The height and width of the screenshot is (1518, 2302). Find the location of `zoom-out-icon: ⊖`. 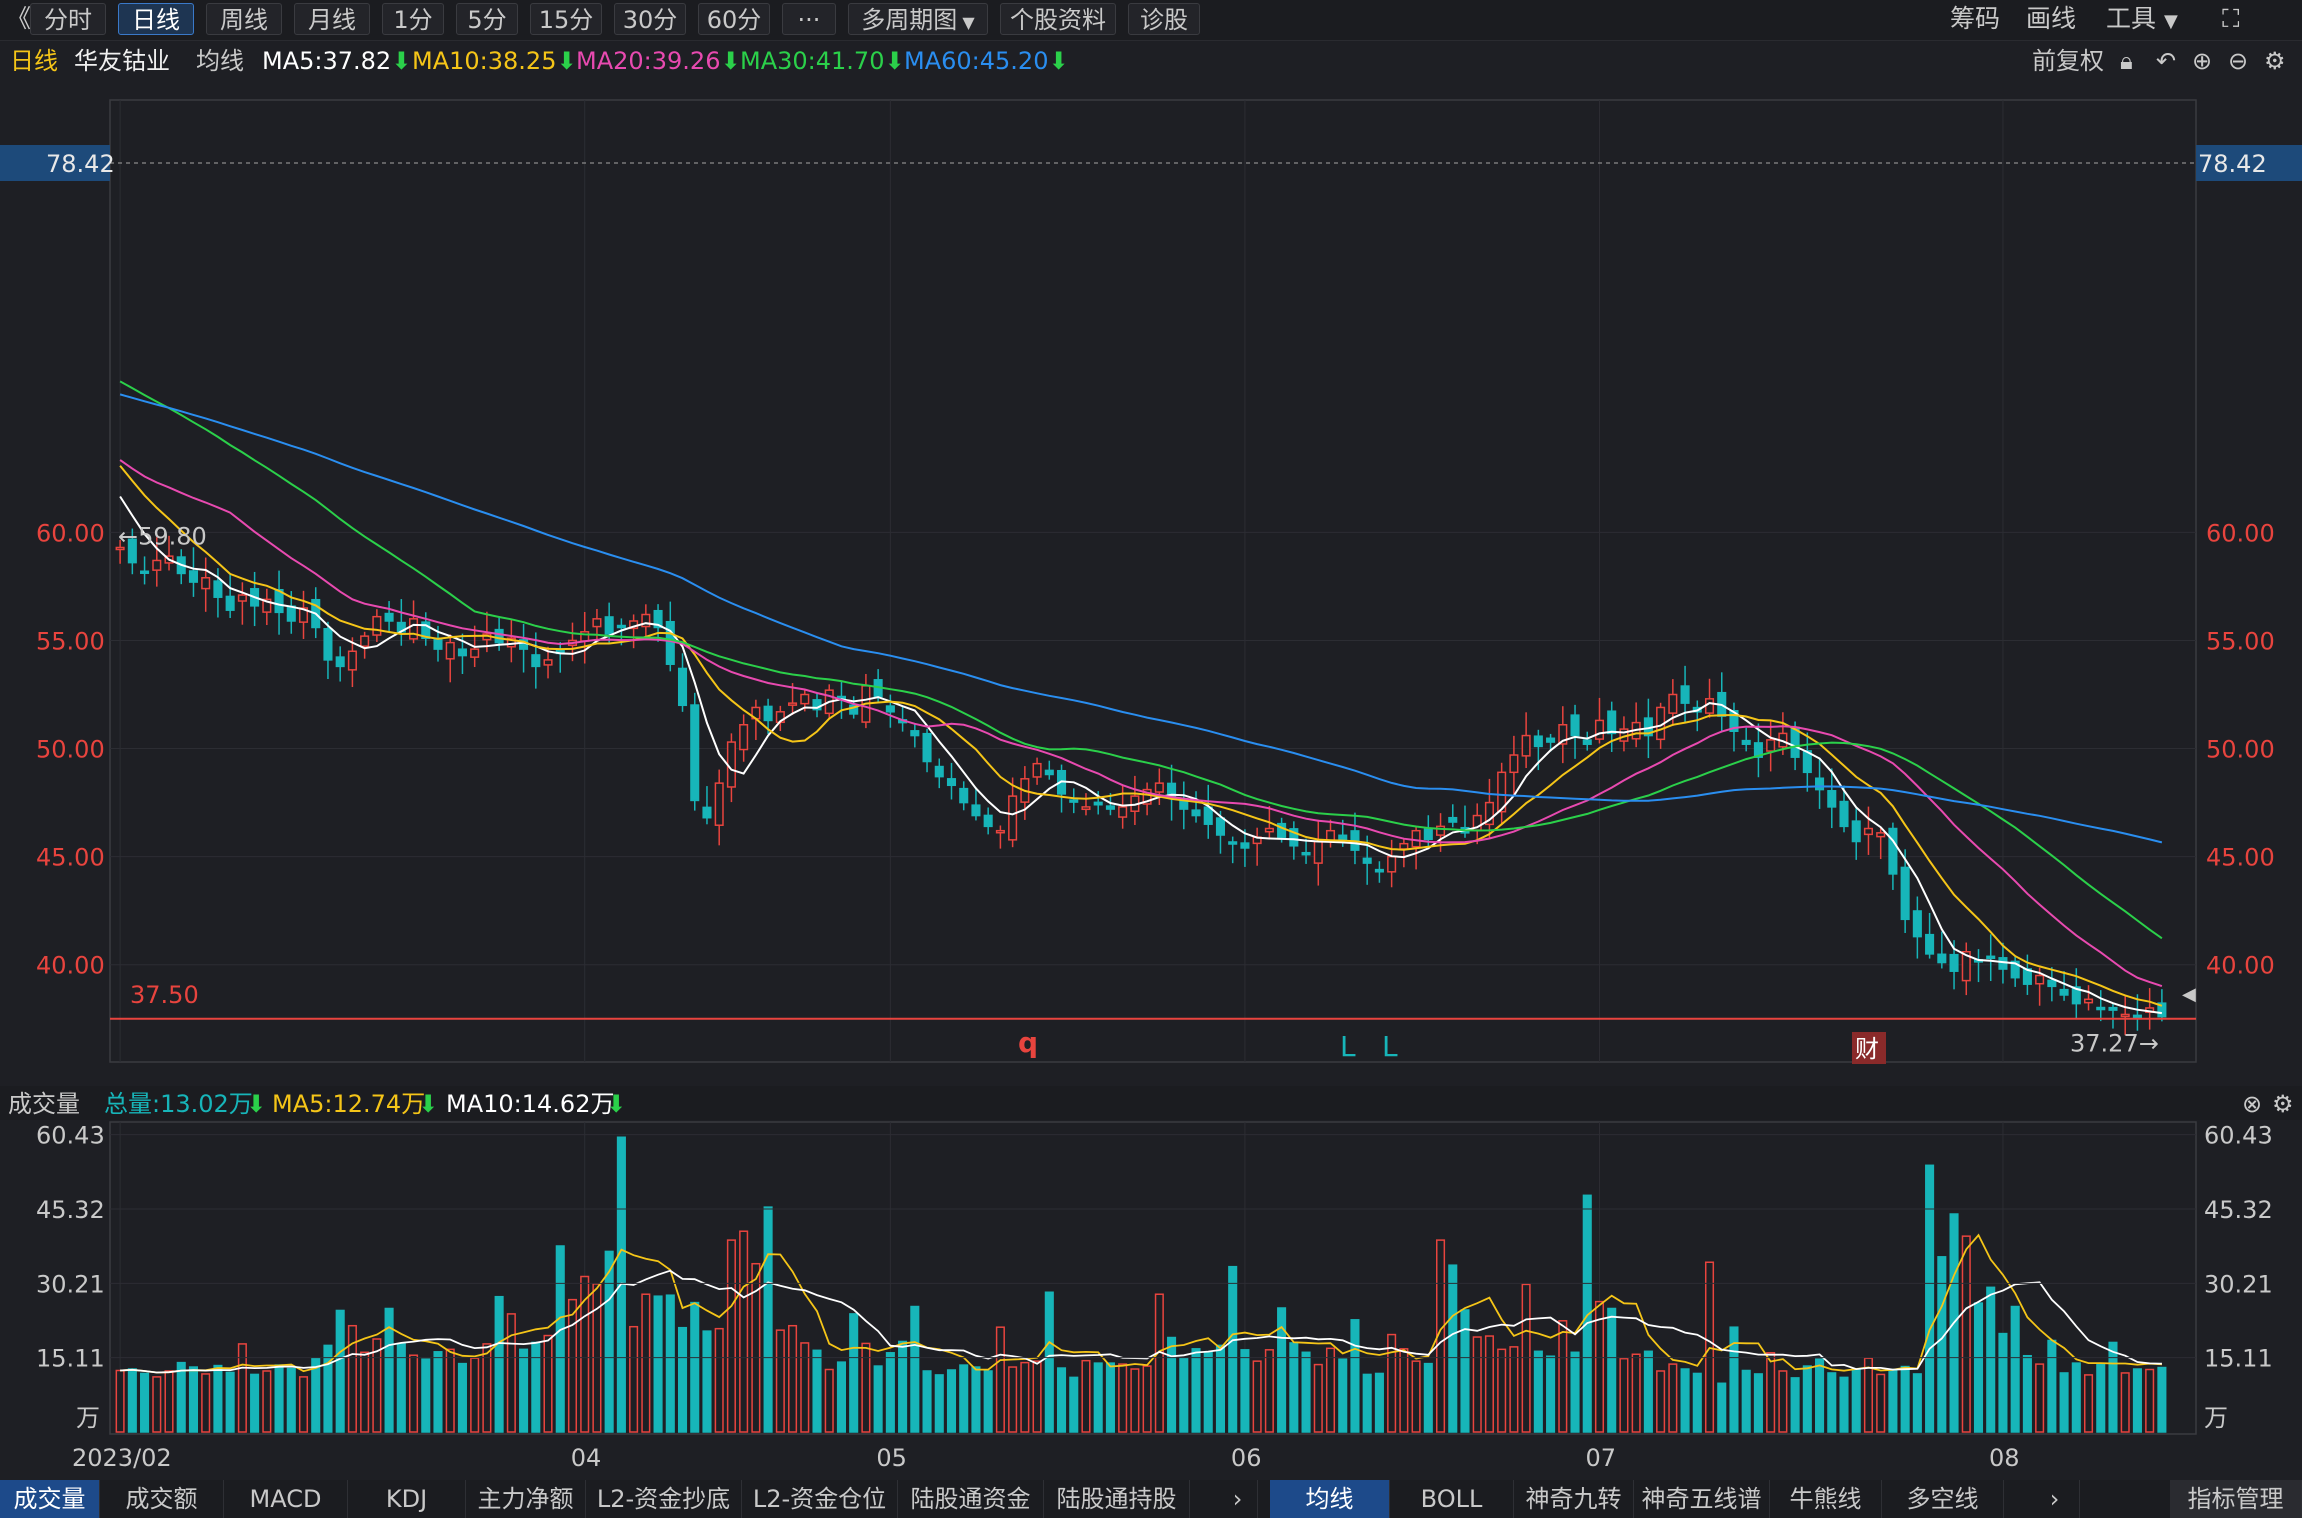

zoom-out-icon: ⊖ is located at coordinates (2238, 61).